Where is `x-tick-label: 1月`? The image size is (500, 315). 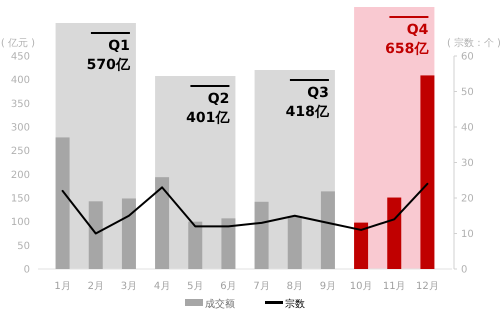
x-tick-label: 1月 is located at coordinates (62, 286).